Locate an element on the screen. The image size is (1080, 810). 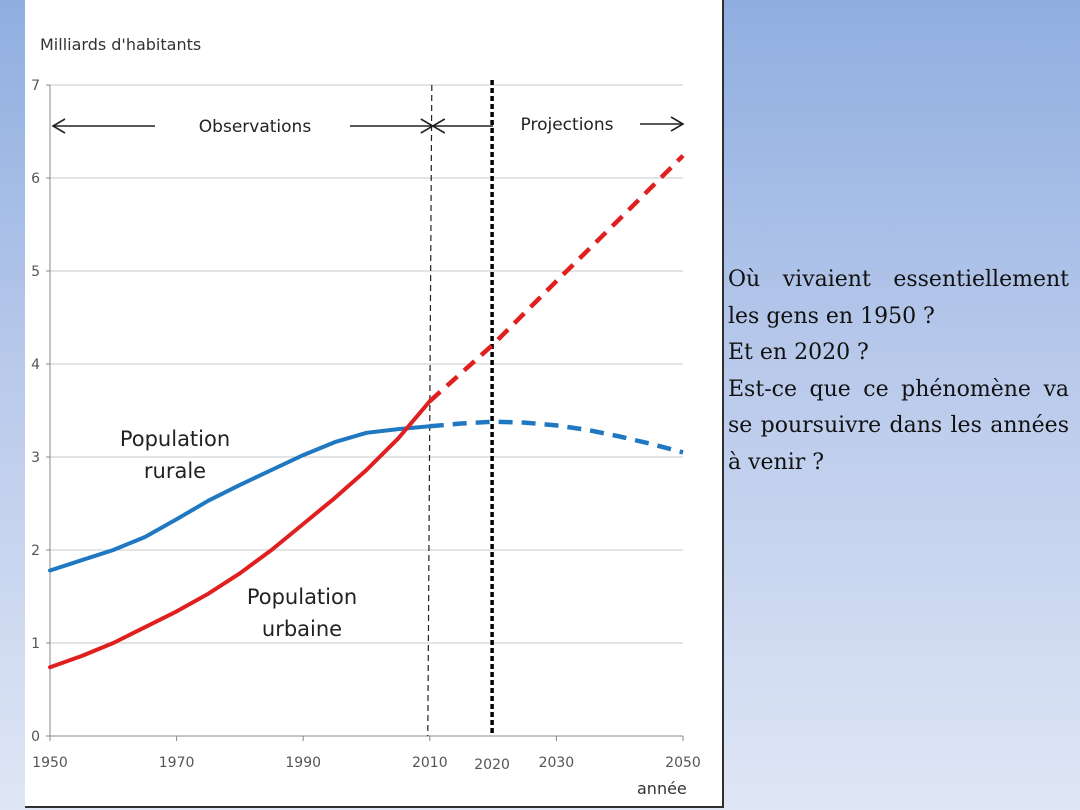
x-tick-label: 2030 is located at coordinates (557, 763).